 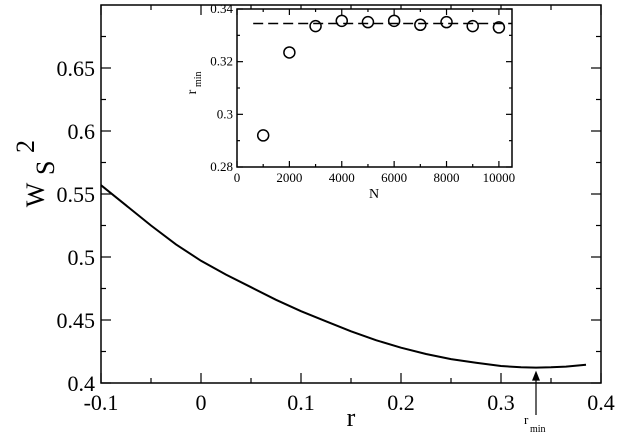 What do you see at coordinates (221, 8) in the screenshot?
I see `inset-y-tick-label: 0.34` at bounding box center [221, 8].